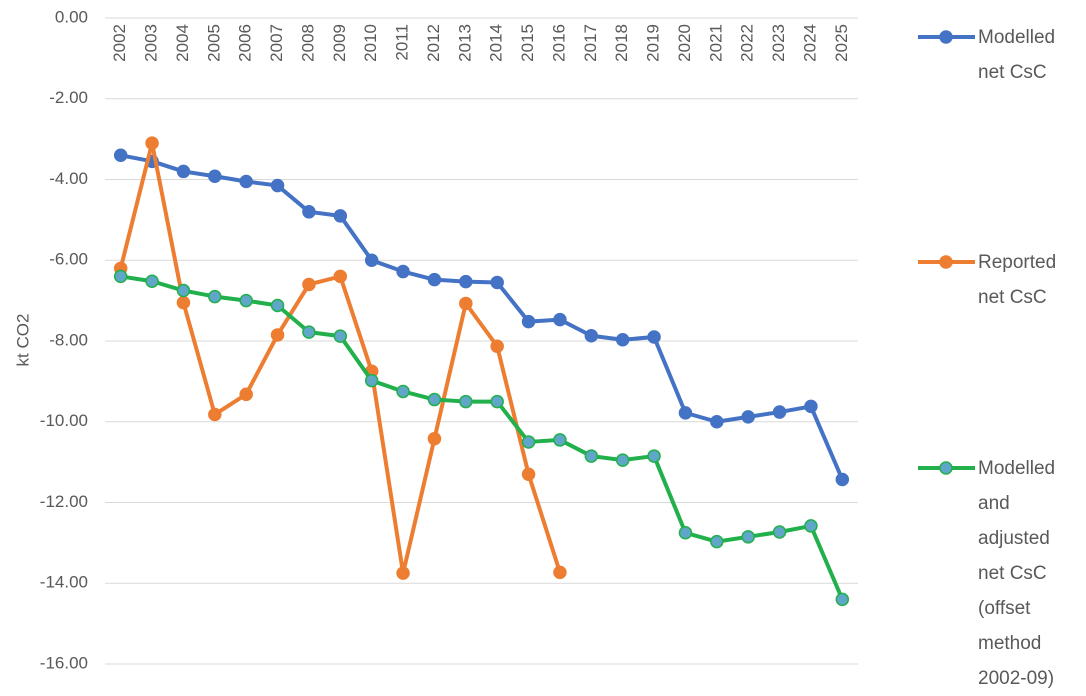  Describe the element at coordinates (182, 43) in the screenshot. I see `x-tick-label: 2004` at that location.